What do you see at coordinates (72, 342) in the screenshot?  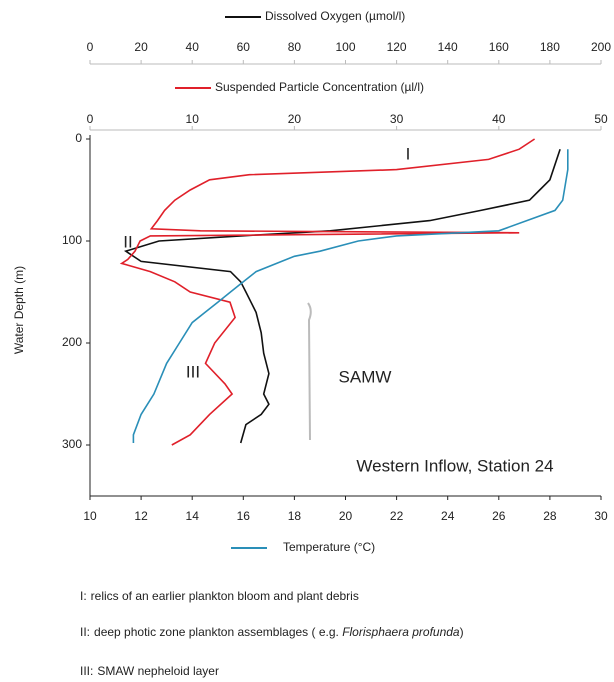 I see `y-tick-label: 200` at bounding box center [72, 342].